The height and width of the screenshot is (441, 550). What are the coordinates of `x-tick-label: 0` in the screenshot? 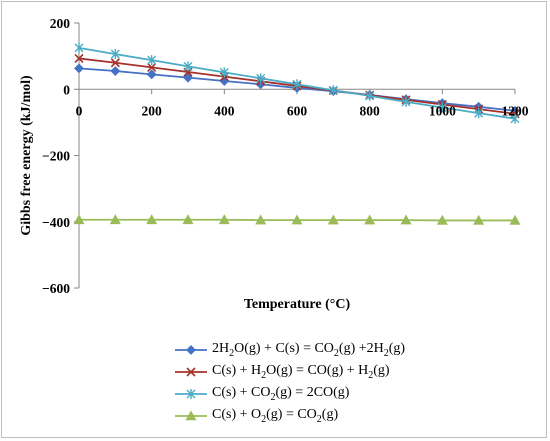 It's located at (79, 110).